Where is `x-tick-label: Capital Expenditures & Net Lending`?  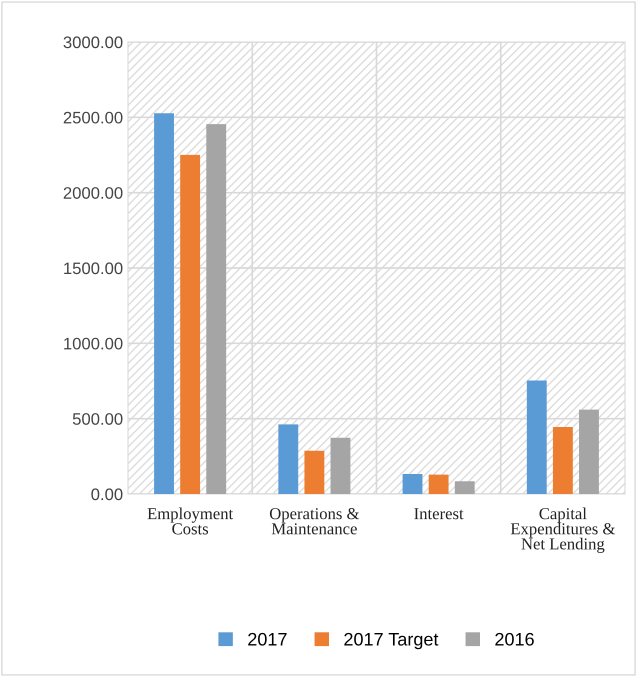
x-tick-label: Capital Expenditures & Net Lending is located at coordinates (563, 530).